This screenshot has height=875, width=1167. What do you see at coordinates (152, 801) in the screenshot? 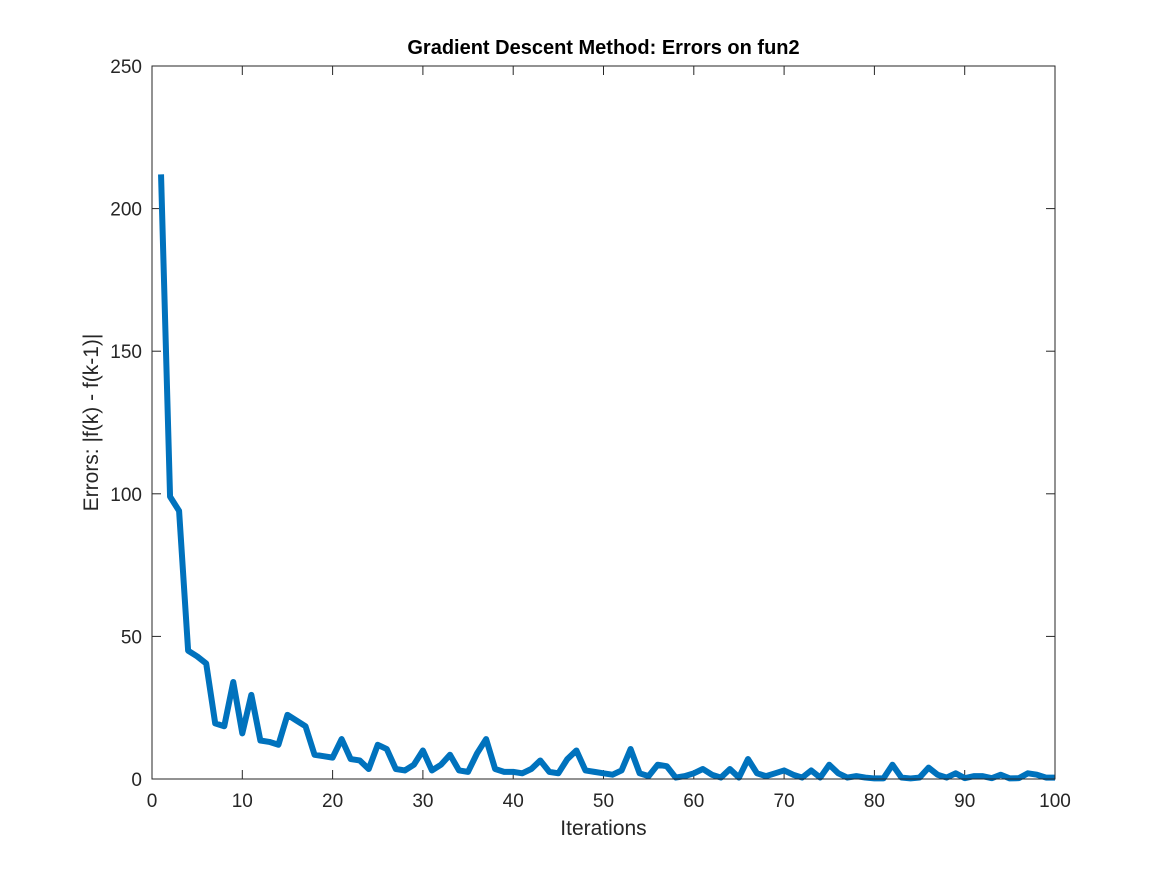
I see `x-tick-label: 0` at bounding box center [152, 801].